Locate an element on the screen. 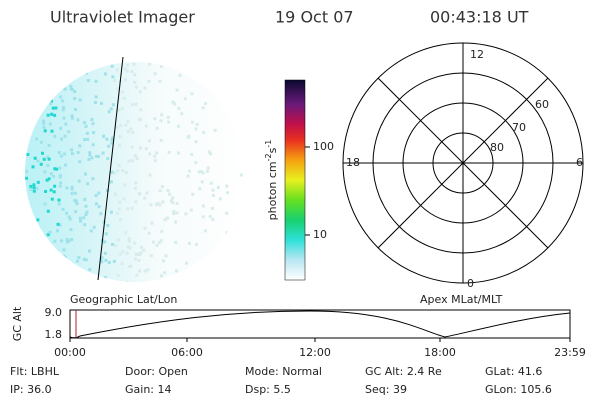  status-field: Flt: LBHL is located at coordinates (35, 371).